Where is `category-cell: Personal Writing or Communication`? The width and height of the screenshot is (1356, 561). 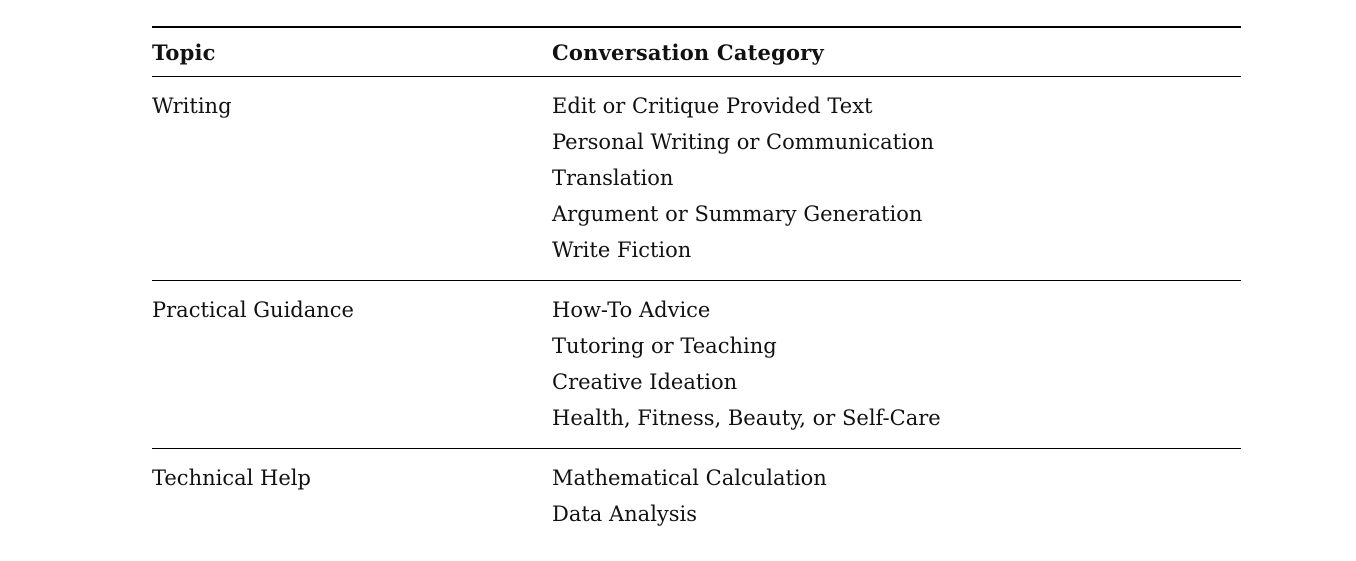 category-cell: Personal Writing or Communication is located at coordinates (743, 142).